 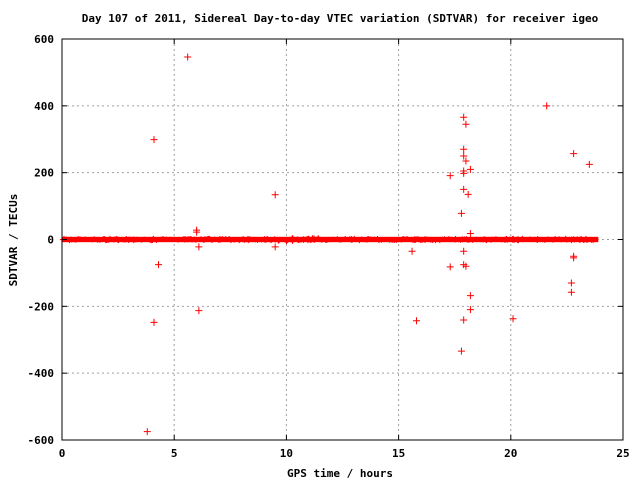 I want to click on x-axis-label: GPS time / hours, so click(x=340, y=473).